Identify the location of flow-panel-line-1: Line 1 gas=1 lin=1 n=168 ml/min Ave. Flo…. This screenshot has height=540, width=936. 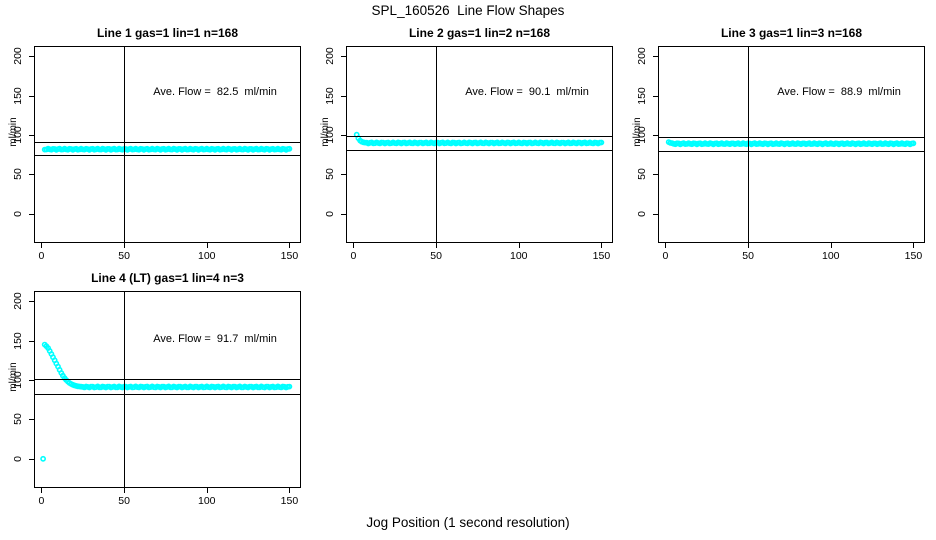
(154, 144).